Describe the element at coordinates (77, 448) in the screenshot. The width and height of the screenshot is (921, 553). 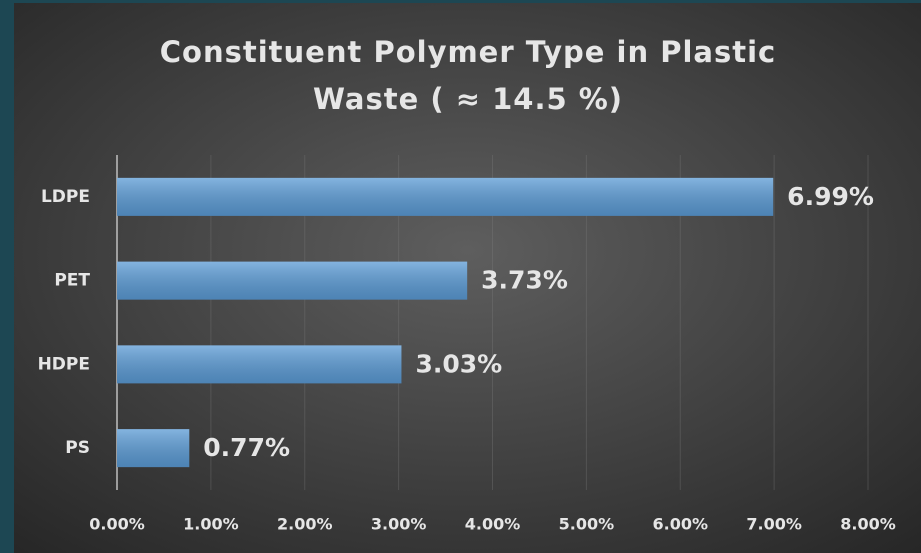
I see `y-tick-label: PS` at that location.